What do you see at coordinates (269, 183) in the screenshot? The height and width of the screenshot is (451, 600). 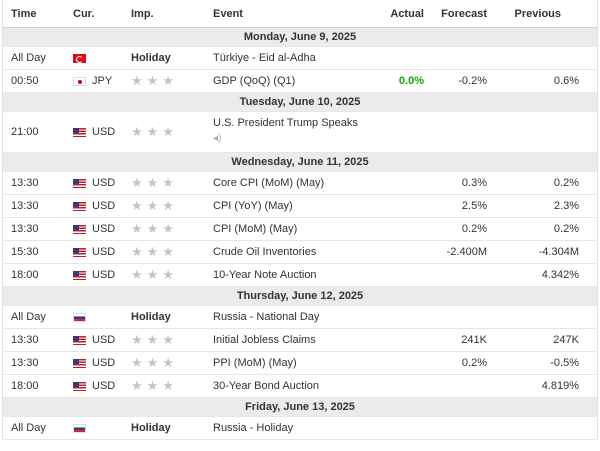 I see `event-name: Core CPI (MoM) (May)` at bounding box center [269, 183].